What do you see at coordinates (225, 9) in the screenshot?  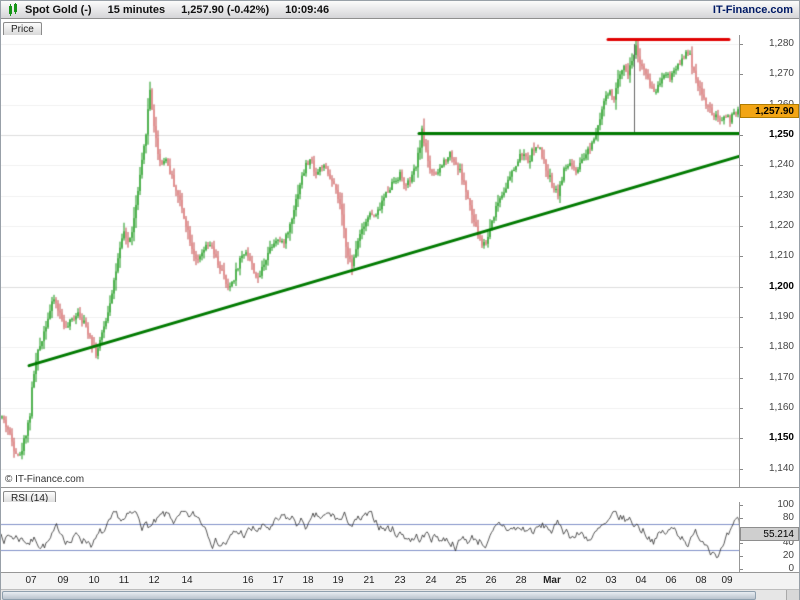 I see `last-price-change: 1,257.90 (-0.42%)` at bounding box center [225, 9].